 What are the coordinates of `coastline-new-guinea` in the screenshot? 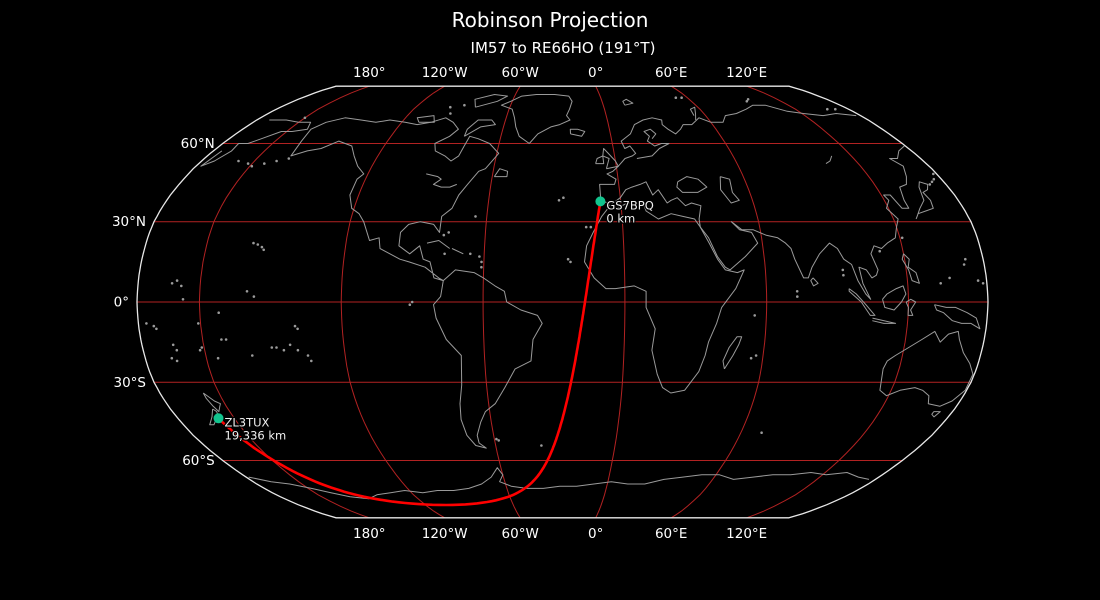 It's located at (957, 317).